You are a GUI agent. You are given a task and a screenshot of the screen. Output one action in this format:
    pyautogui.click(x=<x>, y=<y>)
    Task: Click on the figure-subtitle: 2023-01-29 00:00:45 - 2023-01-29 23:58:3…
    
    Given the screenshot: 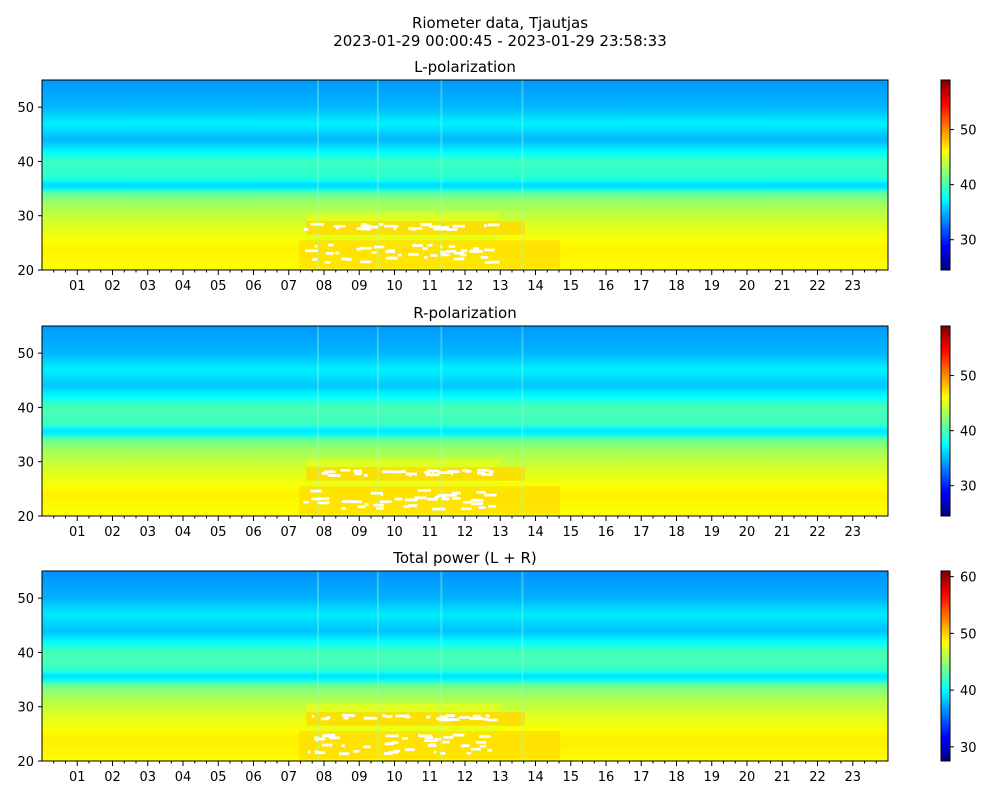 What is the action you would take?
    pyautogui.click(x=500, y=41)
    